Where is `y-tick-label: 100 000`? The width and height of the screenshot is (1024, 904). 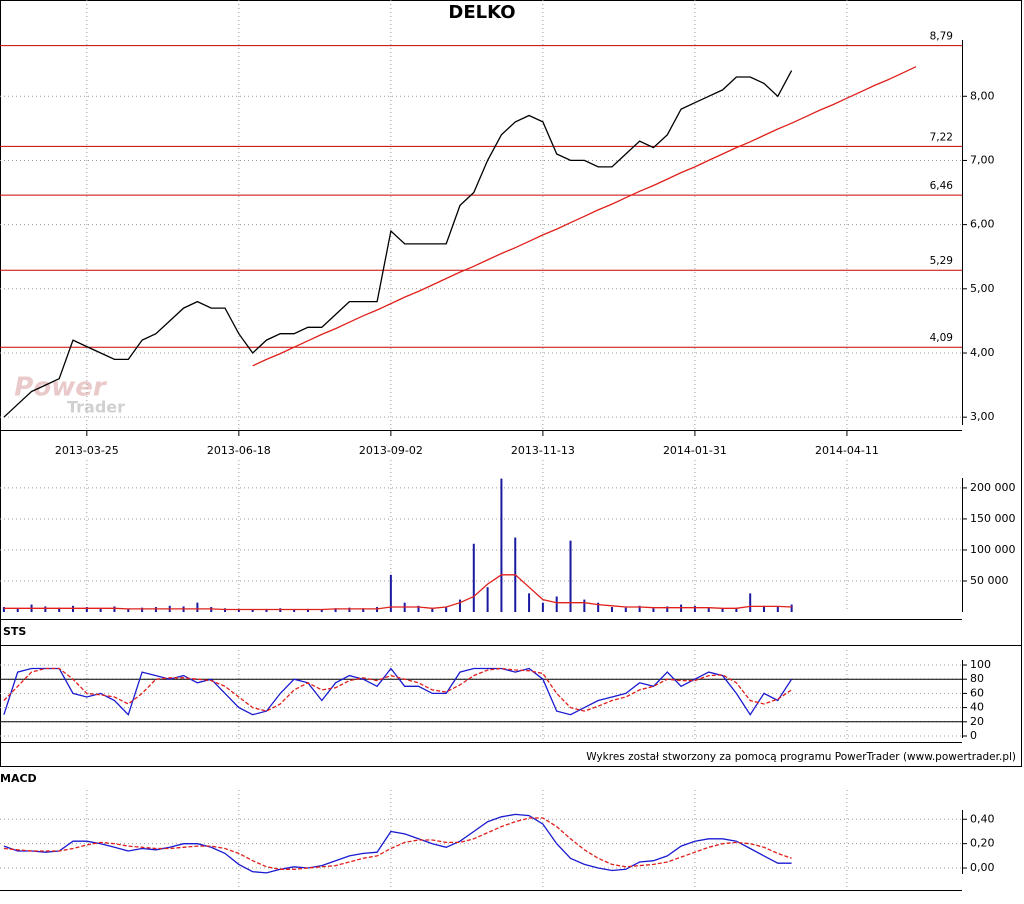 y-tick-label: 100 000 is located at coordinates (993, 549).